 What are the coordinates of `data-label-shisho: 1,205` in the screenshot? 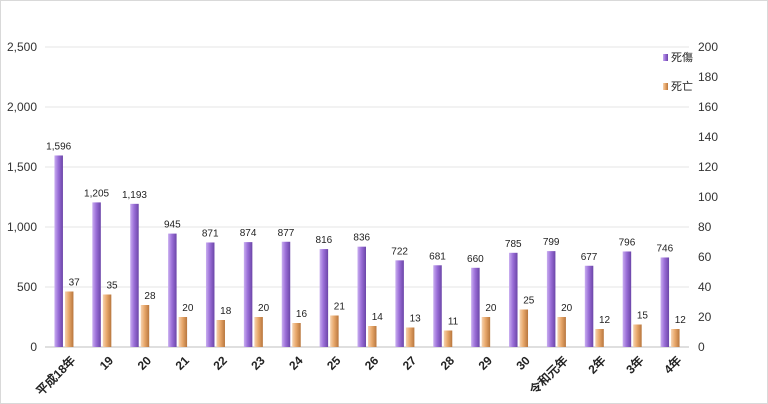 It's located at (96, 193).